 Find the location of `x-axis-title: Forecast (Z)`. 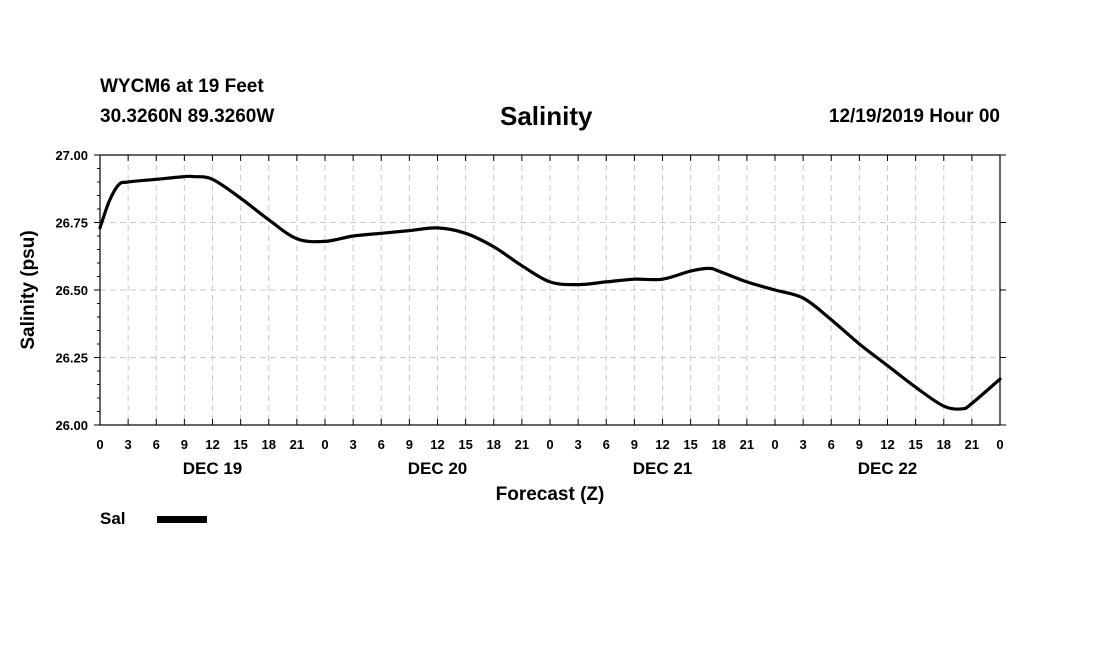

x-axis-title: Forecast (Z) is located at coordinates (550, 494).